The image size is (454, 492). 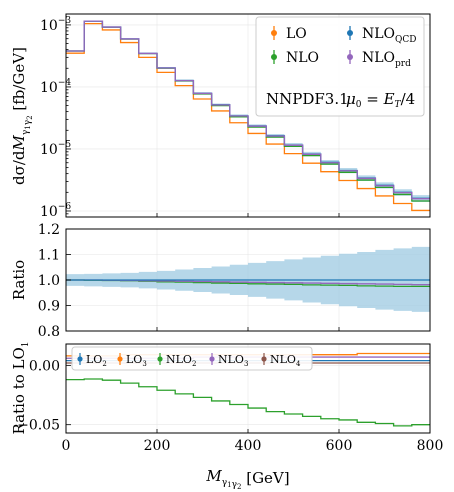 What do you see at coordinates (248, 283) in the screenshot?
I see `ratio-panel-series` at bounding box center [248, 283].